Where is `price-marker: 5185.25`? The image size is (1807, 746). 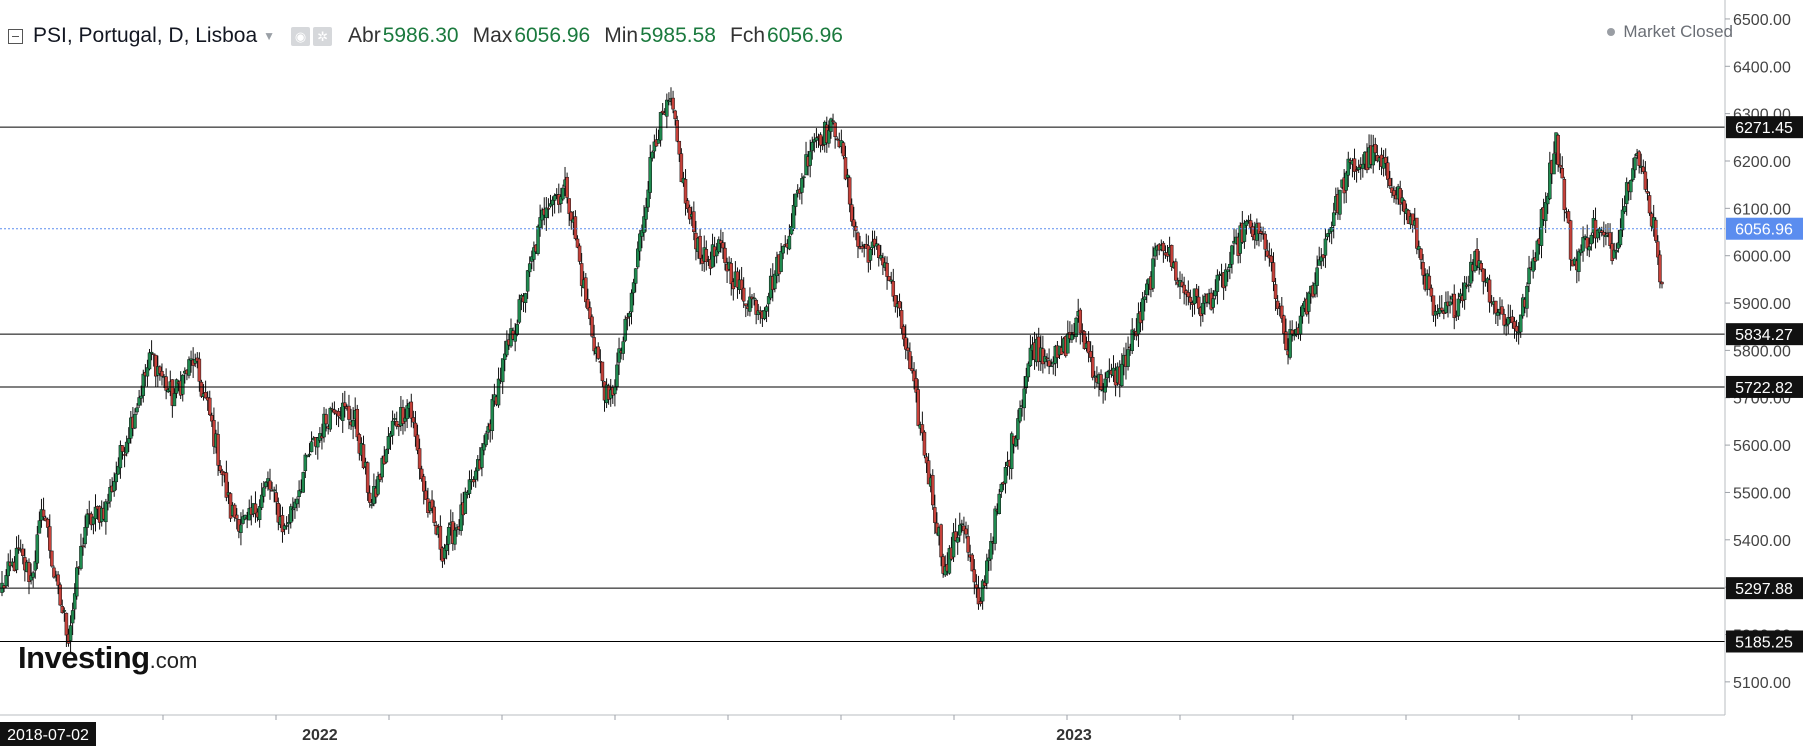
price-marker: 5185.25 is located at coordinates (1764, 641).